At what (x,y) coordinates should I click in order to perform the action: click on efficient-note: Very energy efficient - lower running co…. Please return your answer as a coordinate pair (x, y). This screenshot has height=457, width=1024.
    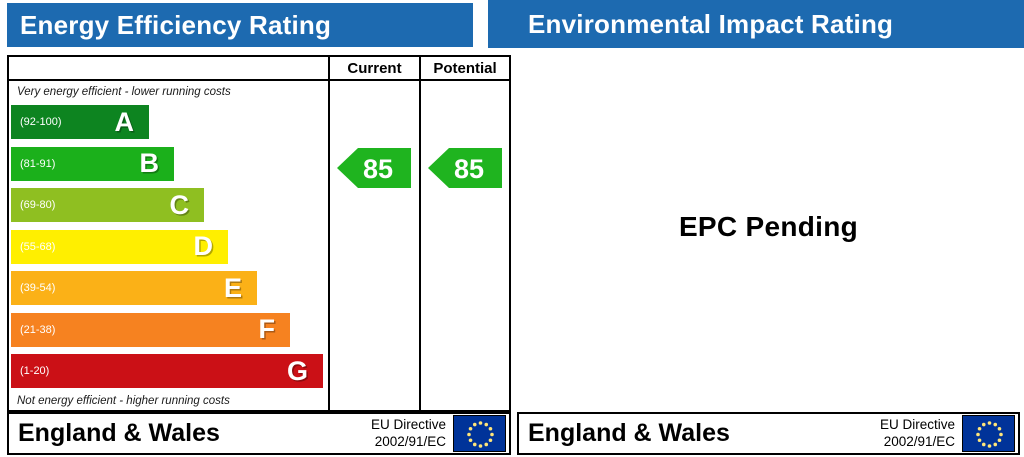
    Looking at the image, I should click on (124, 92).